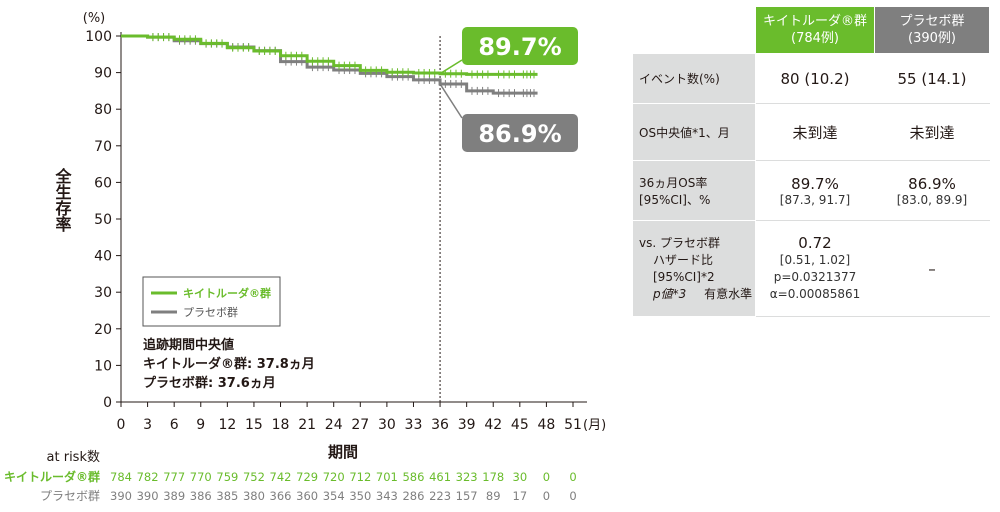  What do you see at coordinates (174, 477) in the screenshot?
I see `at-risk-keytruda-value: 777` at bounding box center [174, 477].